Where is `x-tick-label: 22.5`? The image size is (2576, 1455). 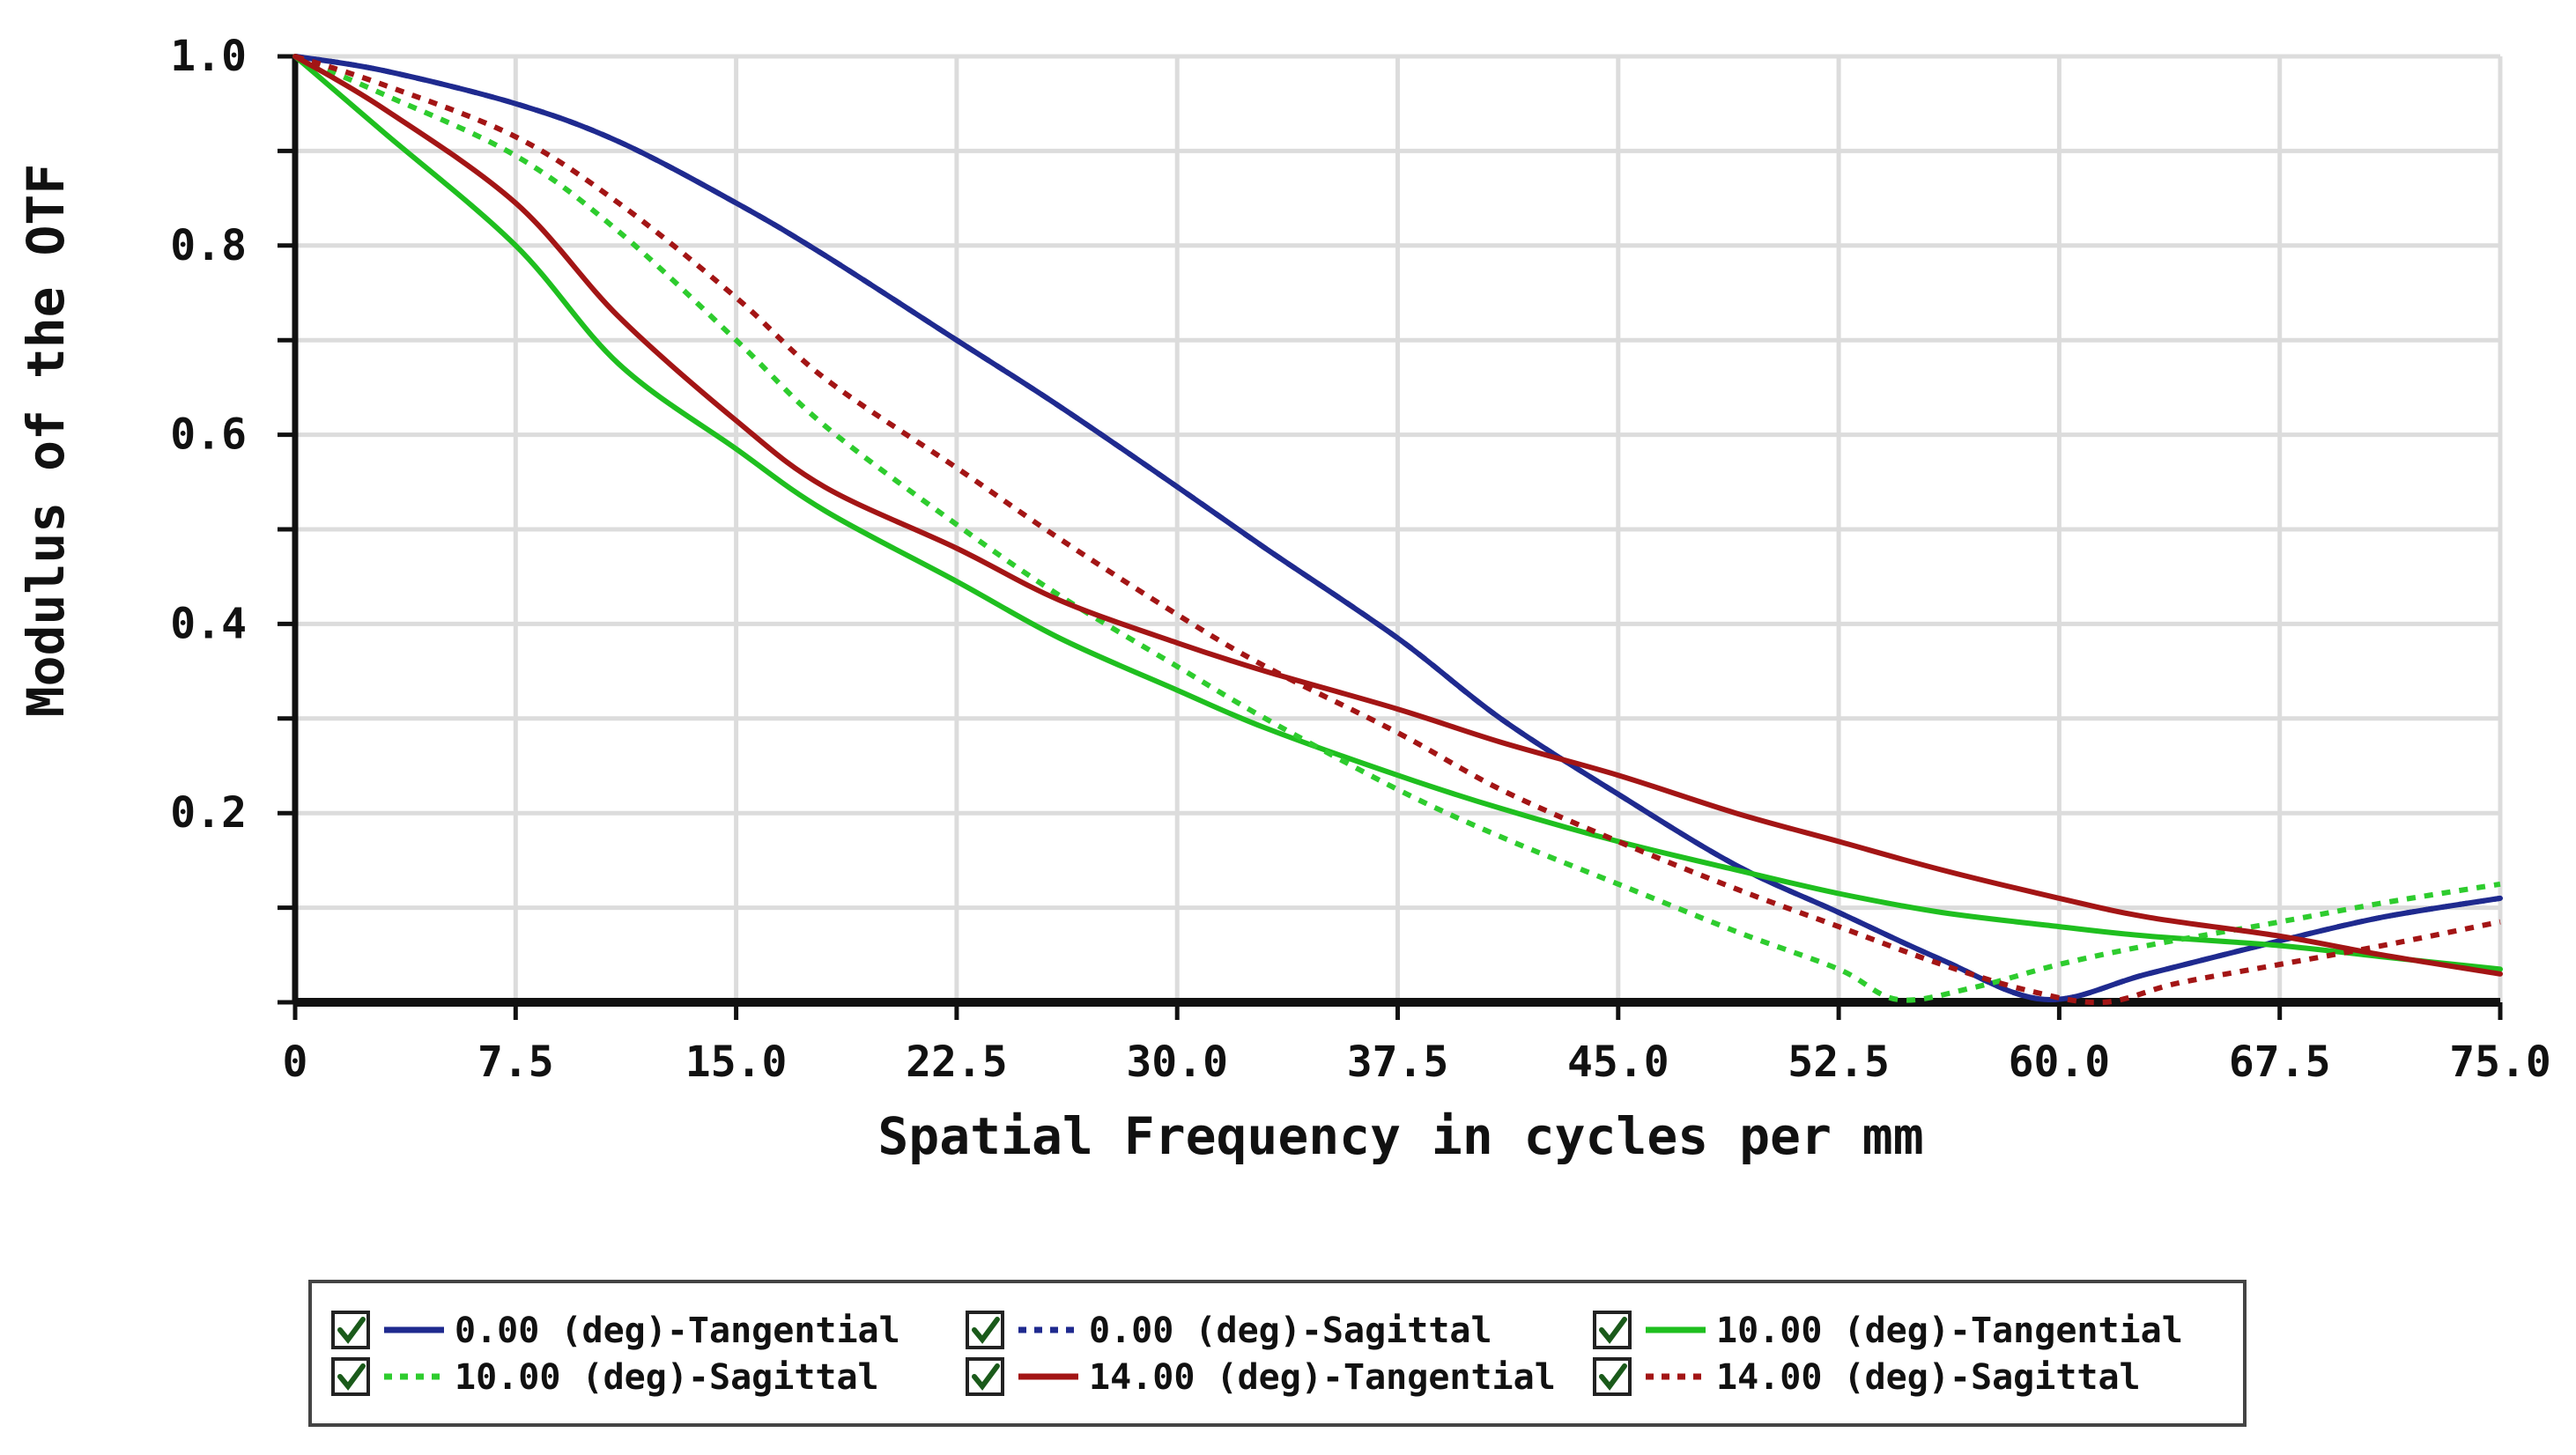
x-tick-label: 22.5 is located at coordinates (957, 1062).